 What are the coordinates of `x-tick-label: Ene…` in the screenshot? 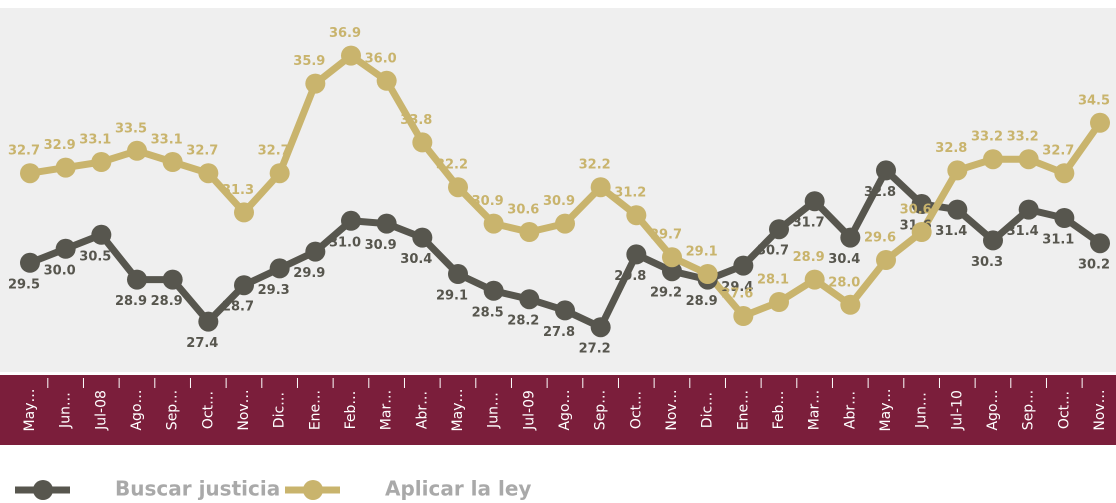 It's located at (743, 410).